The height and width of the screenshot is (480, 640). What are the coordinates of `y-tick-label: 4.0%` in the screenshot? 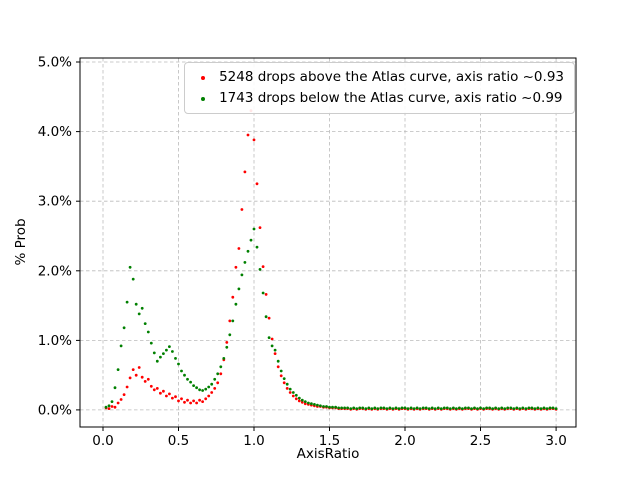 It's located at (55, 132).